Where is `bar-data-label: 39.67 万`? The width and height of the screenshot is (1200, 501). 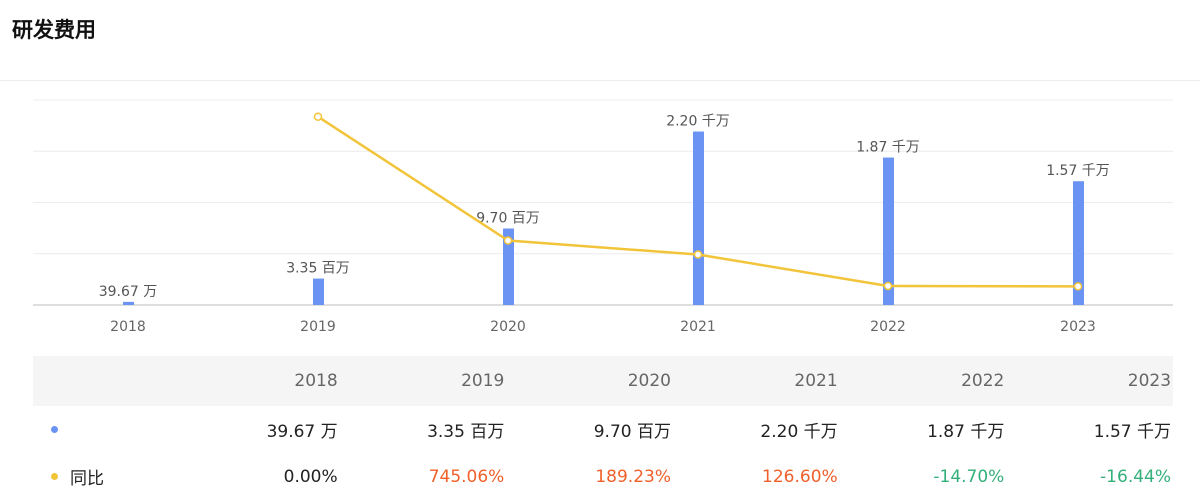 bar-data-label: 39.67 万 is located at coordinates (128, 292).